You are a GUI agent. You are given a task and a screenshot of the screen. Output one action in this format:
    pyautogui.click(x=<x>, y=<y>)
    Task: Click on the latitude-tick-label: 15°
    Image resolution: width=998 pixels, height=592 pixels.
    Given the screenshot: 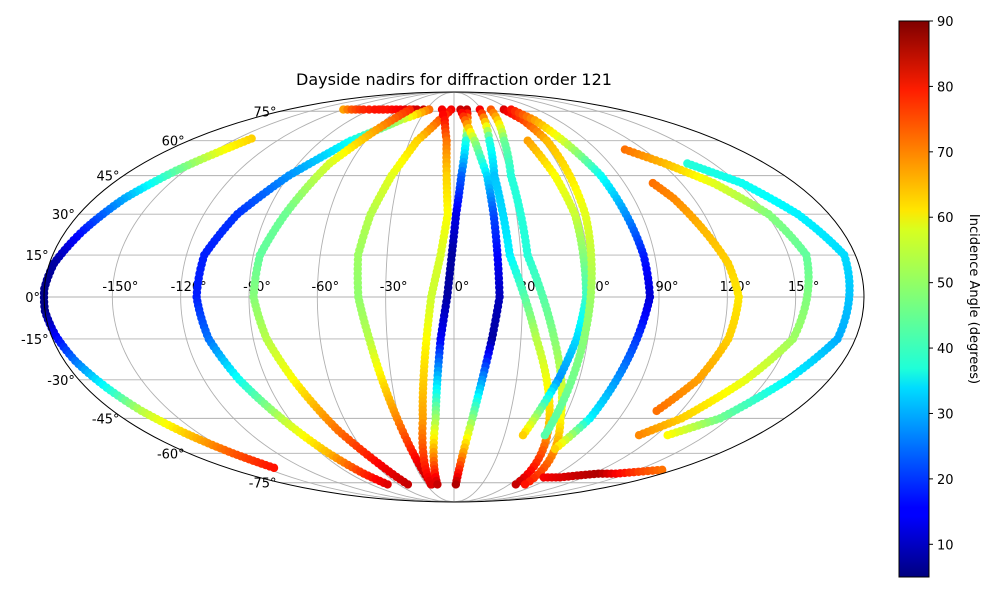 What is the action you would take?
    pyautogui.click(x=37, y=256)
    